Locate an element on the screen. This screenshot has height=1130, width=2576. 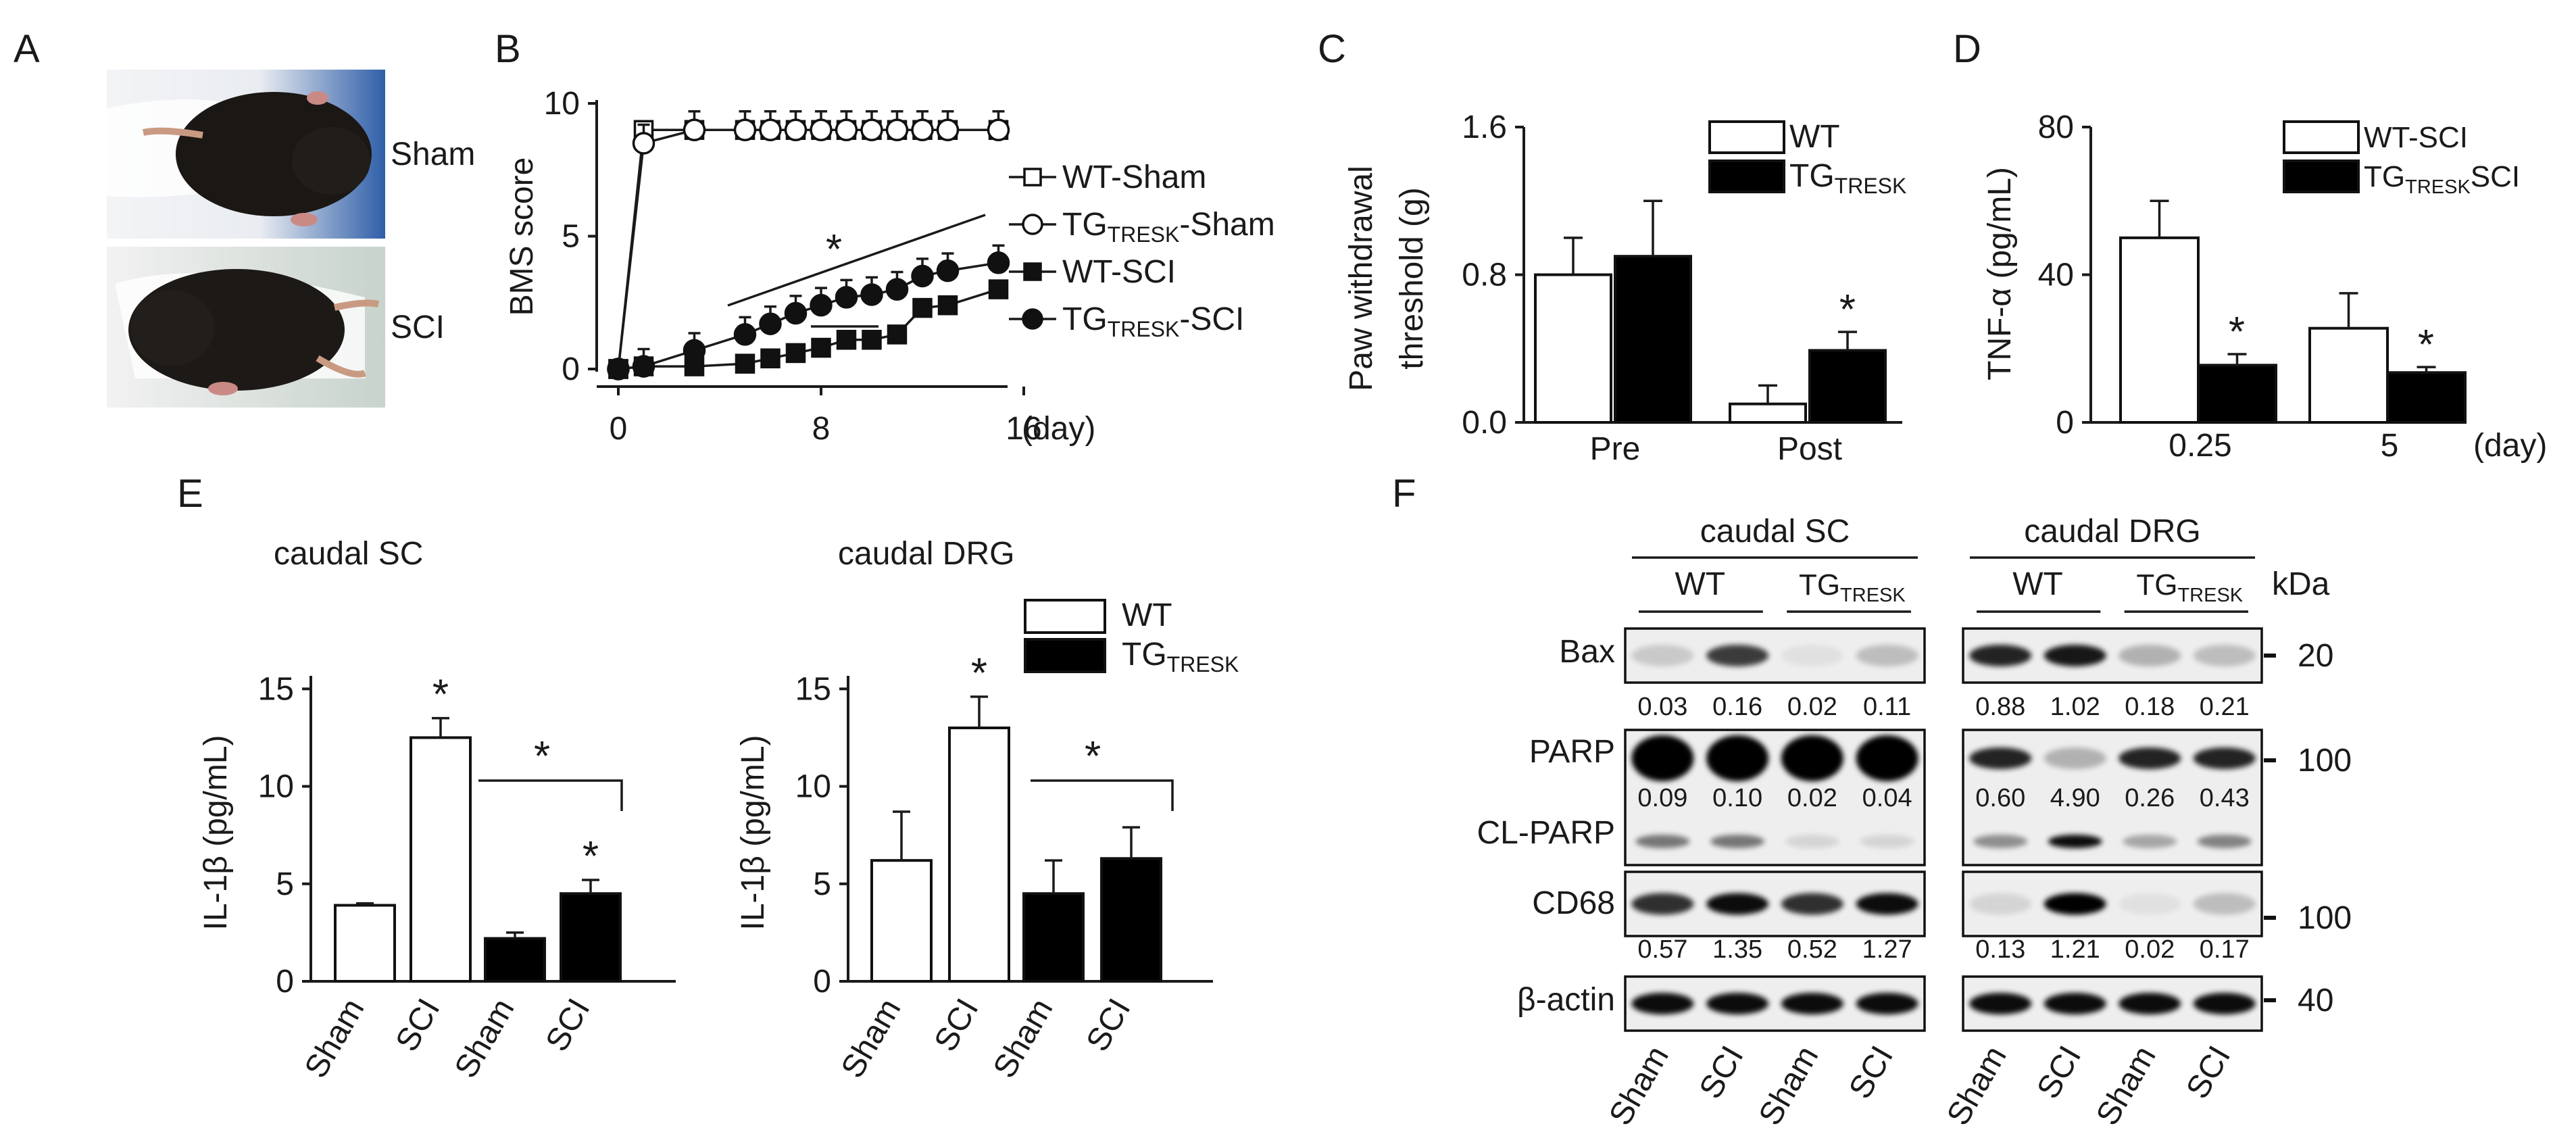
c-error-Post-WT is located at coordinates (1767, 394).